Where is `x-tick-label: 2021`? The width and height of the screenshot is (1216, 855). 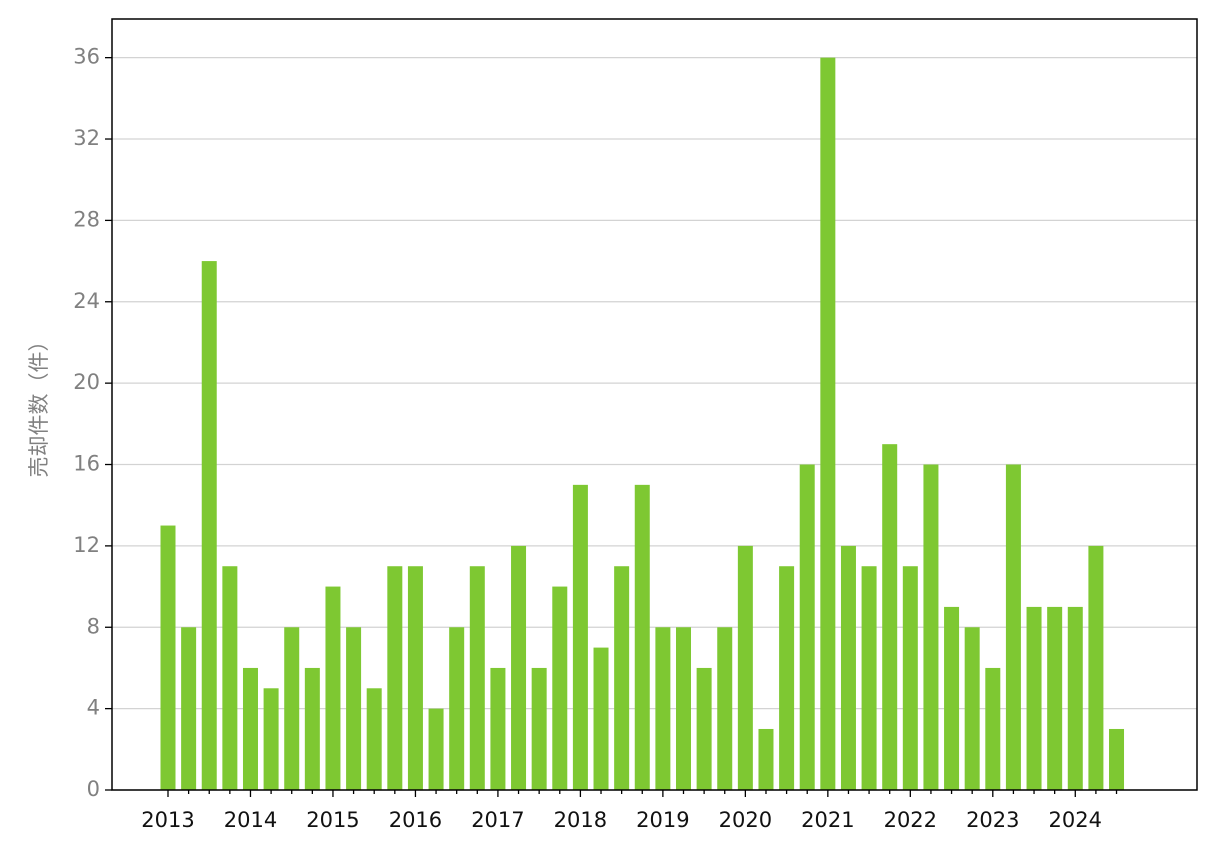
x-tick-label: 2021 is located at coordinates (827, 820).